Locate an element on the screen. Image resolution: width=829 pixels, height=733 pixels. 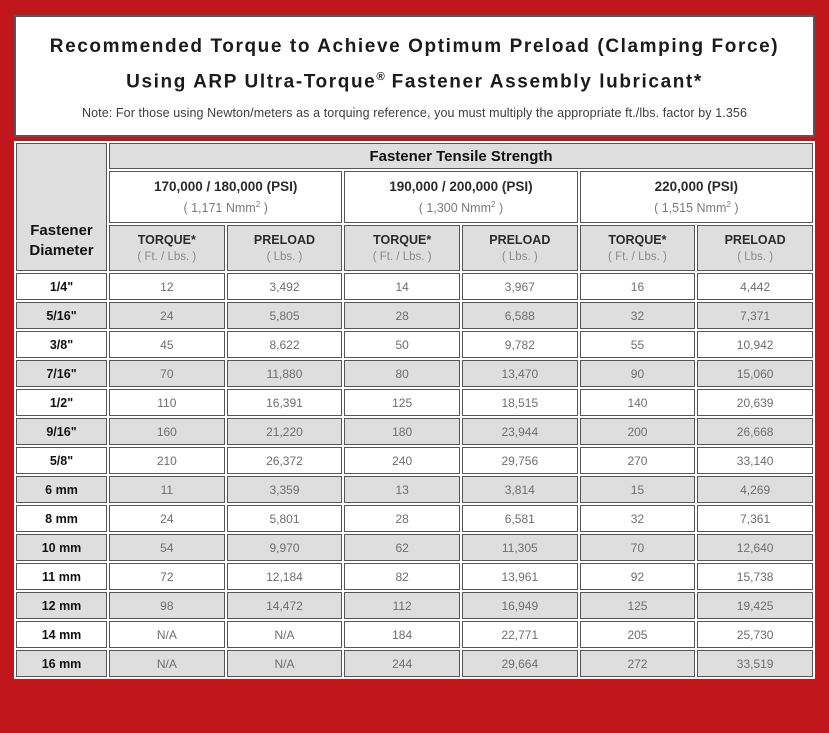
table-row: 10 mm 54 9,970 62 11,305 70 12,640 is located at coordinates (414, 547).